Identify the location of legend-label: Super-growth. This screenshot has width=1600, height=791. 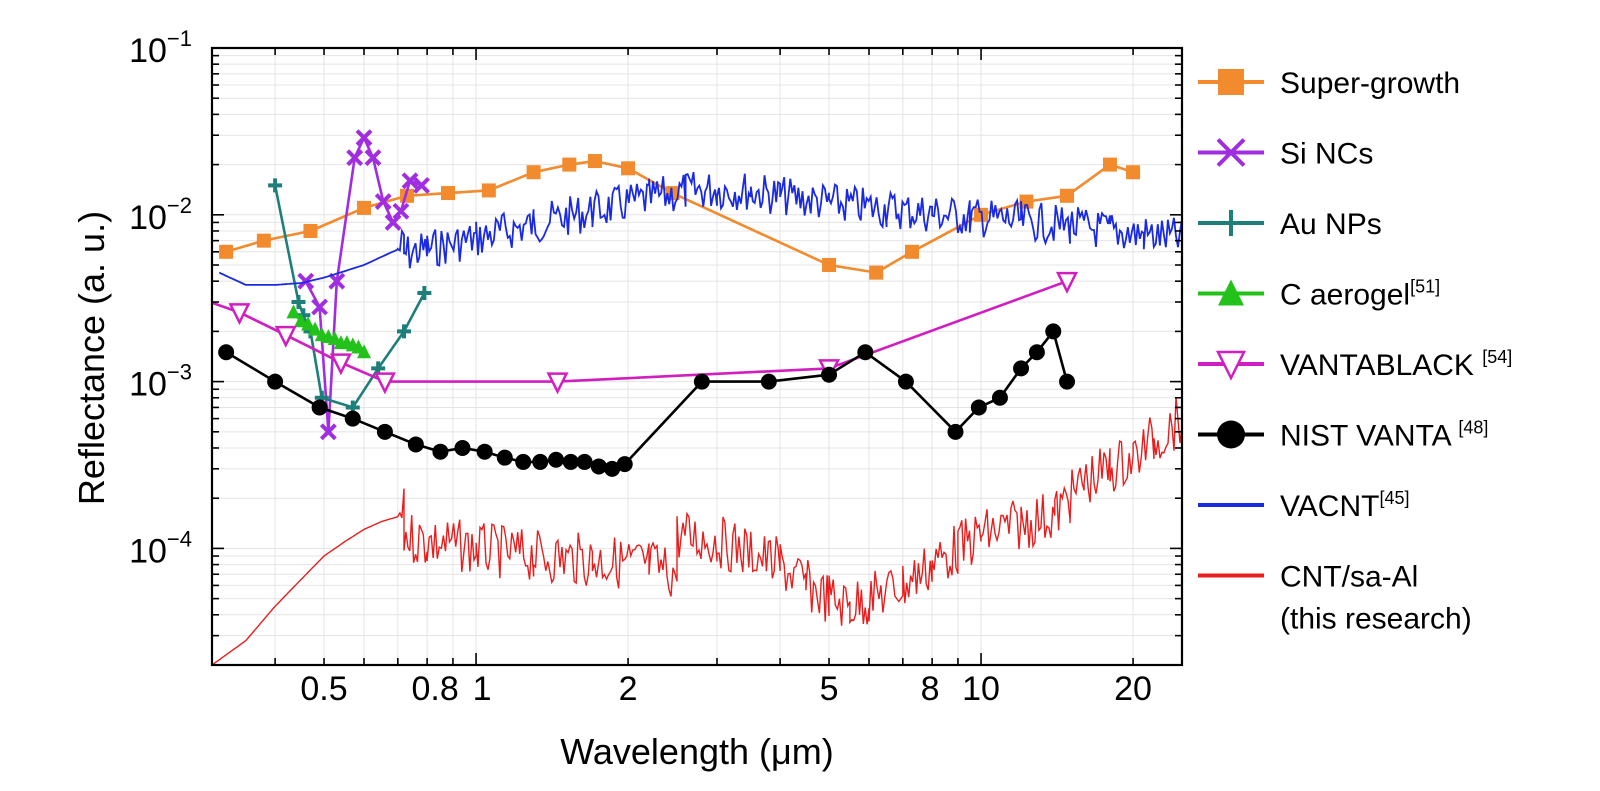
(1370, 83).